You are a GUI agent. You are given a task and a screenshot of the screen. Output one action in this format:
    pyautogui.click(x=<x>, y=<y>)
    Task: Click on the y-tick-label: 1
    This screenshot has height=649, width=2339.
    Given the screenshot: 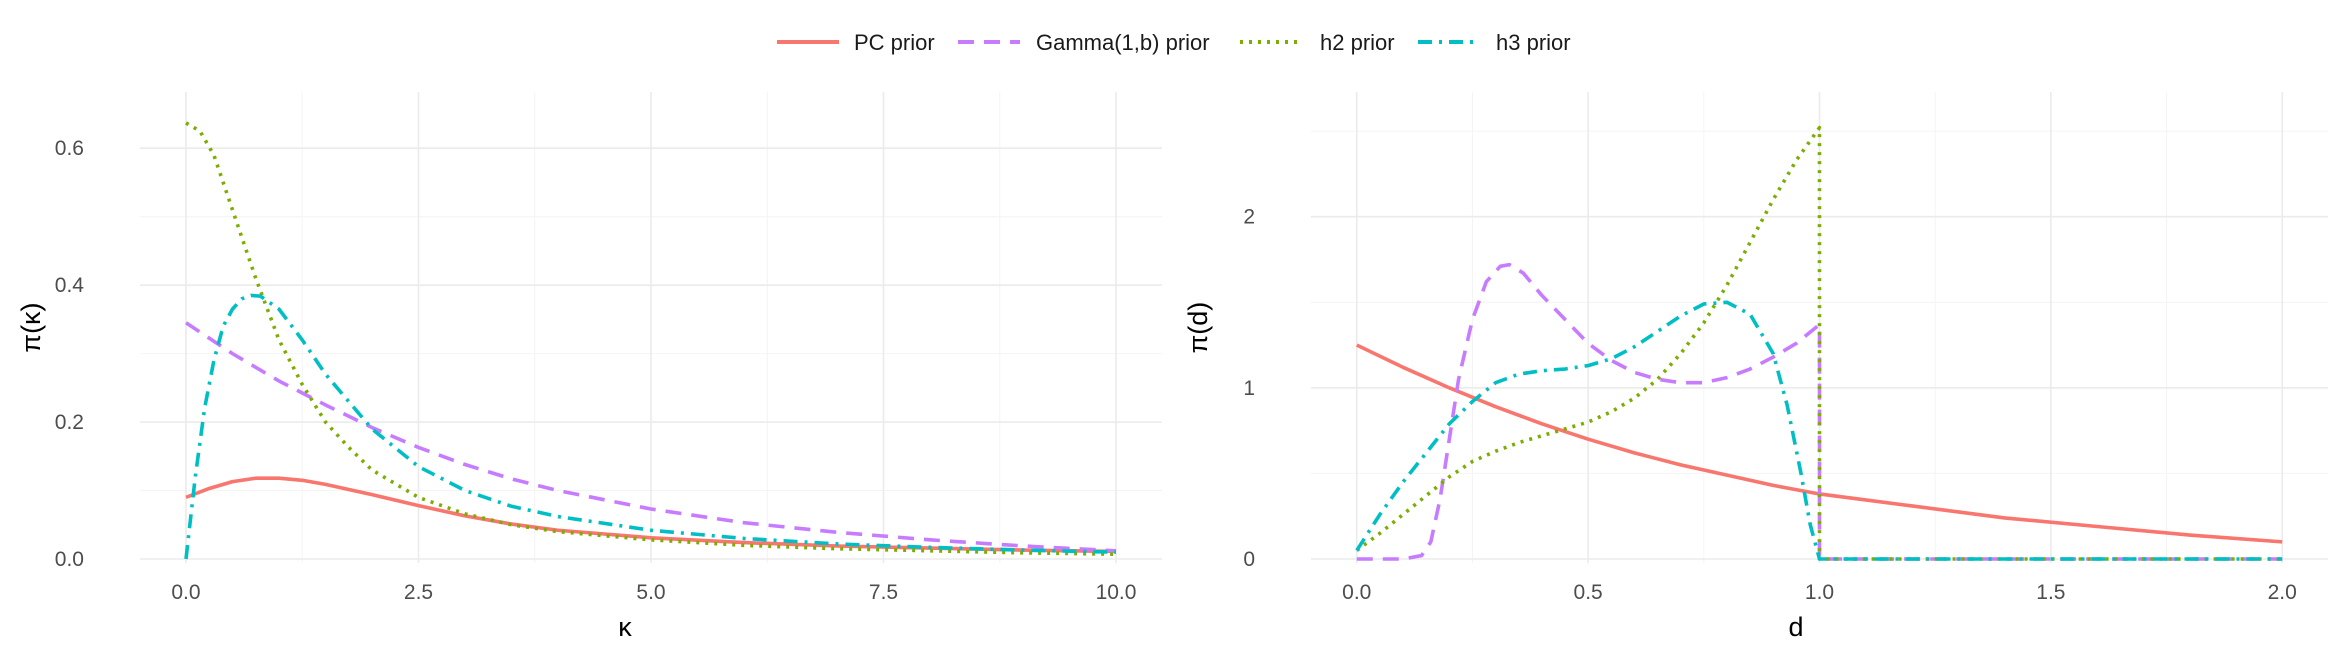 What is the action you would take?
    pyautogui.click(x=1249, y=388)
    